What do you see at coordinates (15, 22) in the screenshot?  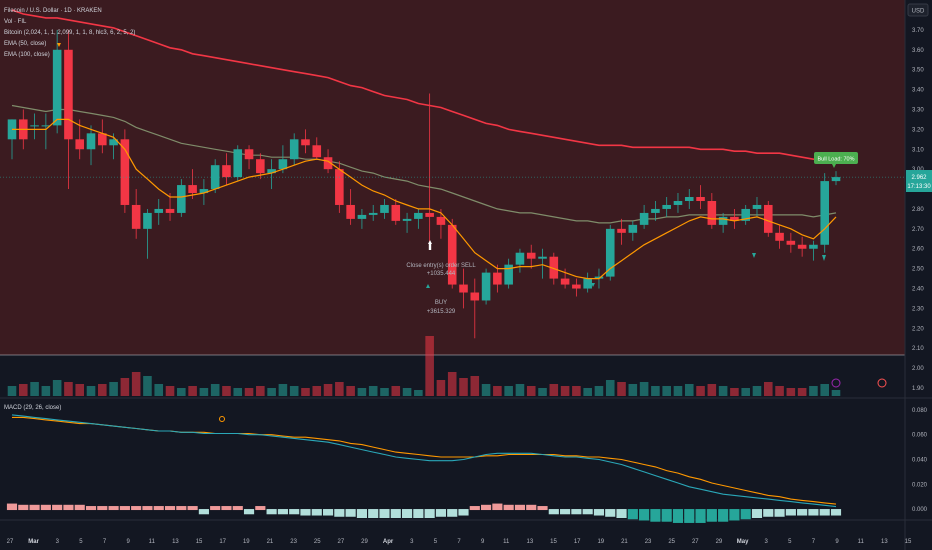 I see `legend-vol: Vol · FIL` at bounding box center [15, 22].